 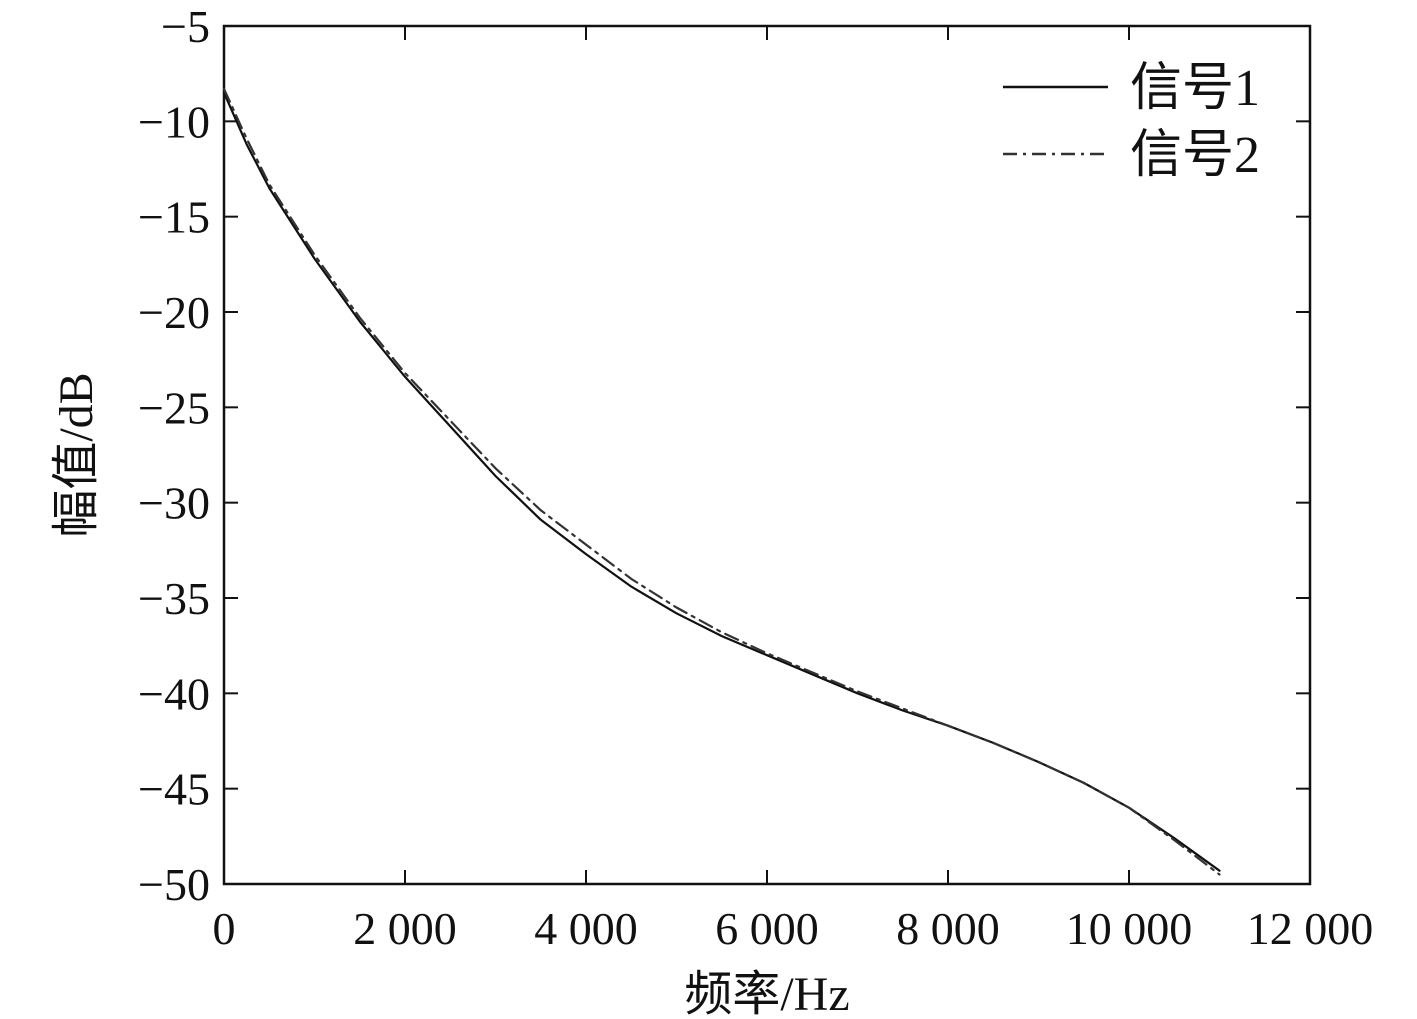 What do you see at coordinates (174, 121) in the screenshot?
I see `y-tick-label: −10` at bounding box center [174, 121].